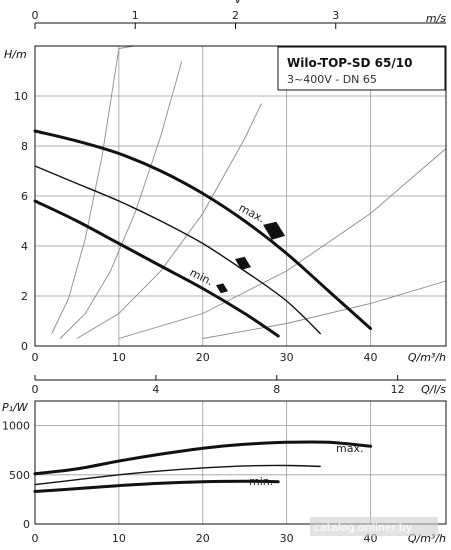 This screenshot has width=451, height=550. Describe the element at coordinates (155, 389) in the screenshot. I see `flow-ls-tick-label: 4` at that location.